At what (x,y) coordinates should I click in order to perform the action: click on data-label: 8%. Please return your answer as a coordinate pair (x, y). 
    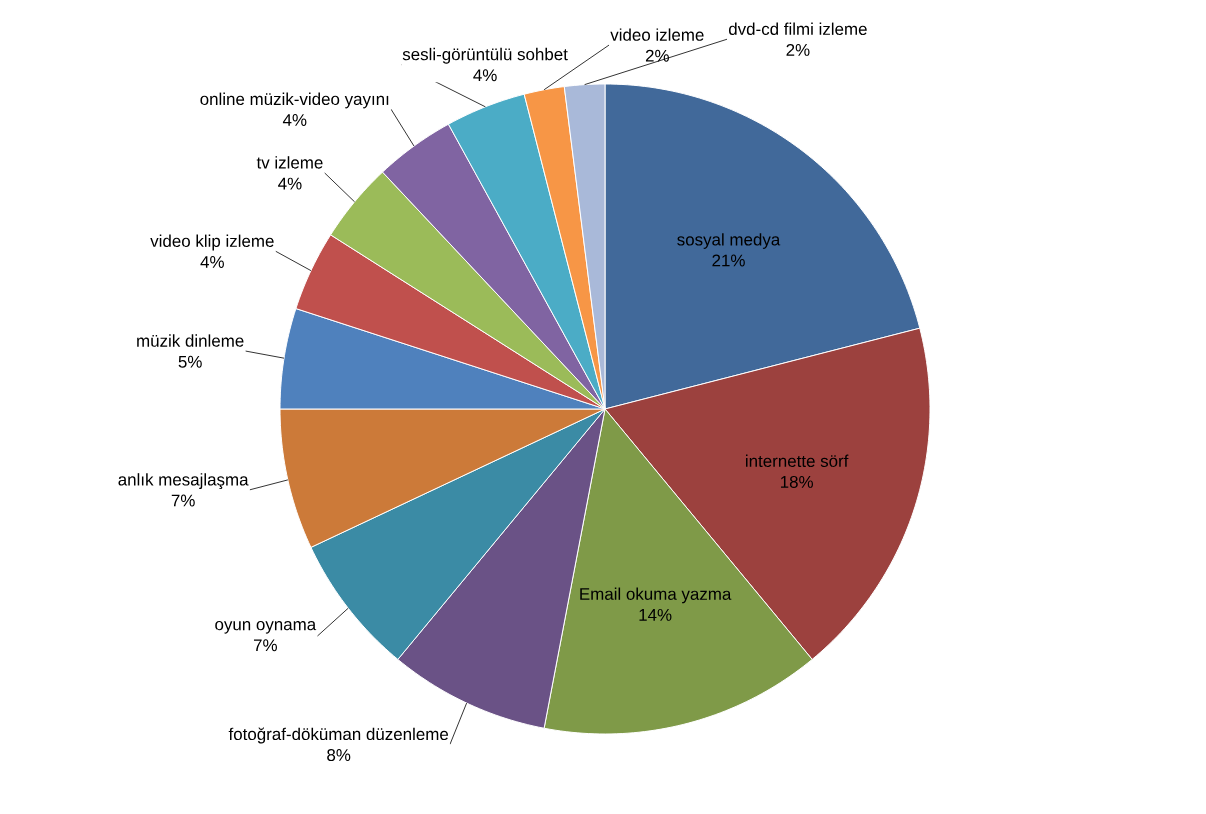
    Looking at the image, I should click on (339, 755).